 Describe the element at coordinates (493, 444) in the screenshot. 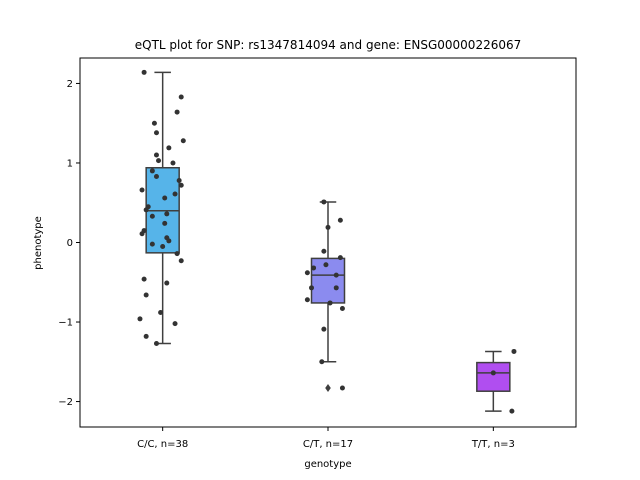

I see `x-tick-label: T/T, n=3` at that location.